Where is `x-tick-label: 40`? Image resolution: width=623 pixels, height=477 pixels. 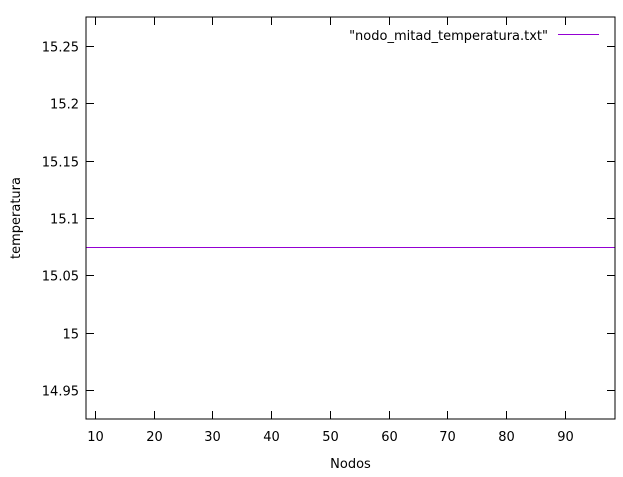 x-tick-label: 40 is located at coordinates (271, 437).